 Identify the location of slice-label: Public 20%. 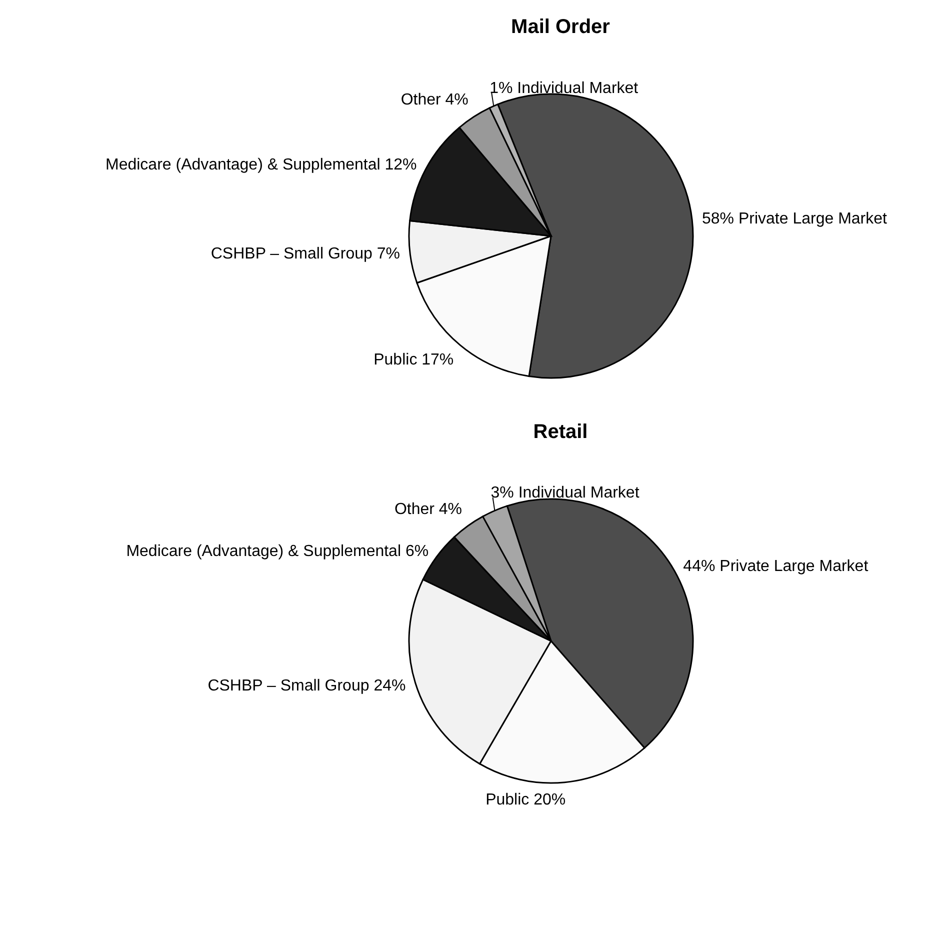
(526, 799).